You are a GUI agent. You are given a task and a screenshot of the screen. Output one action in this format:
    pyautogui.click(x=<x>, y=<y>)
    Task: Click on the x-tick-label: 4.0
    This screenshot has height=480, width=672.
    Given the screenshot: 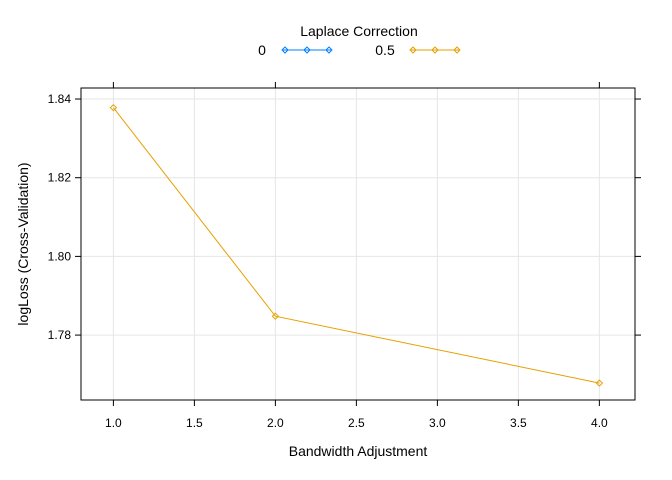 What is the action you would take?
    pyautogui.click(x=599, y=423)
    